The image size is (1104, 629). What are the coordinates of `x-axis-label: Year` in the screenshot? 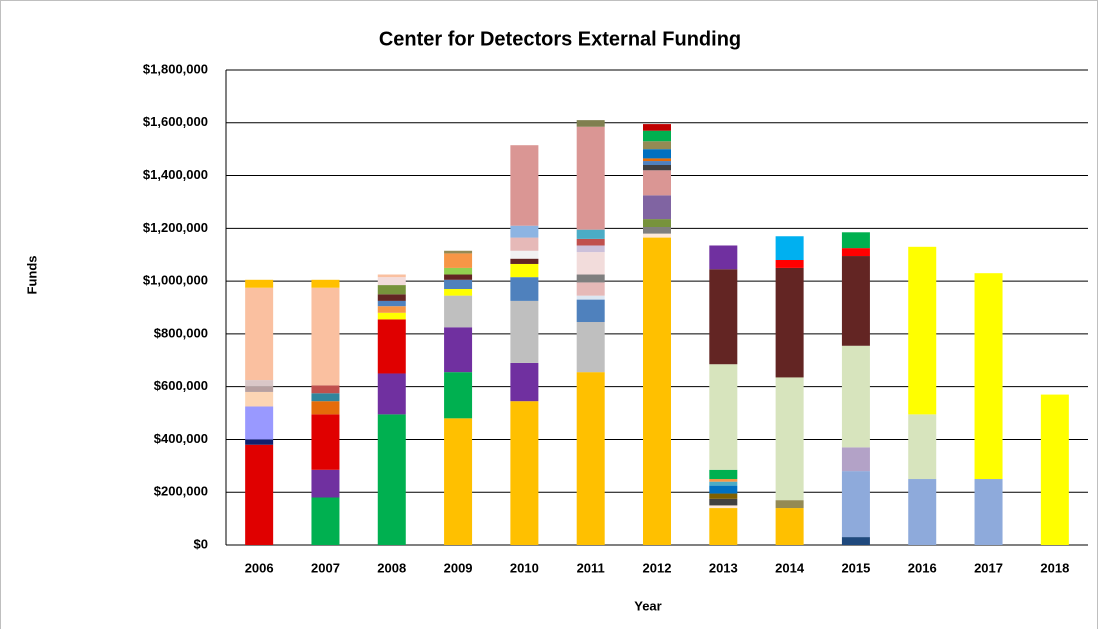 It's located at (647, 605).